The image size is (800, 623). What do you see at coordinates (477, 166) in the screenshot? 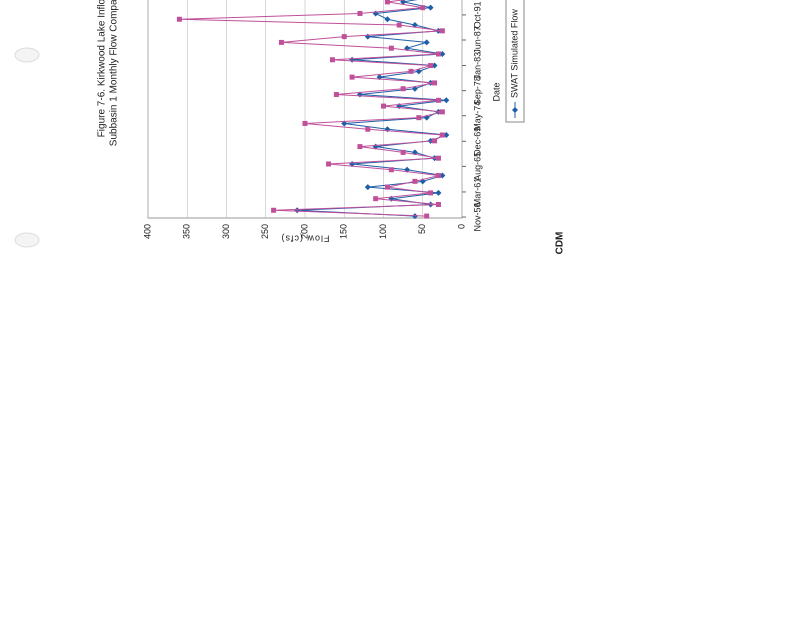
I see `x-tick-label: Aug-65` at bounding box center [477, 166].